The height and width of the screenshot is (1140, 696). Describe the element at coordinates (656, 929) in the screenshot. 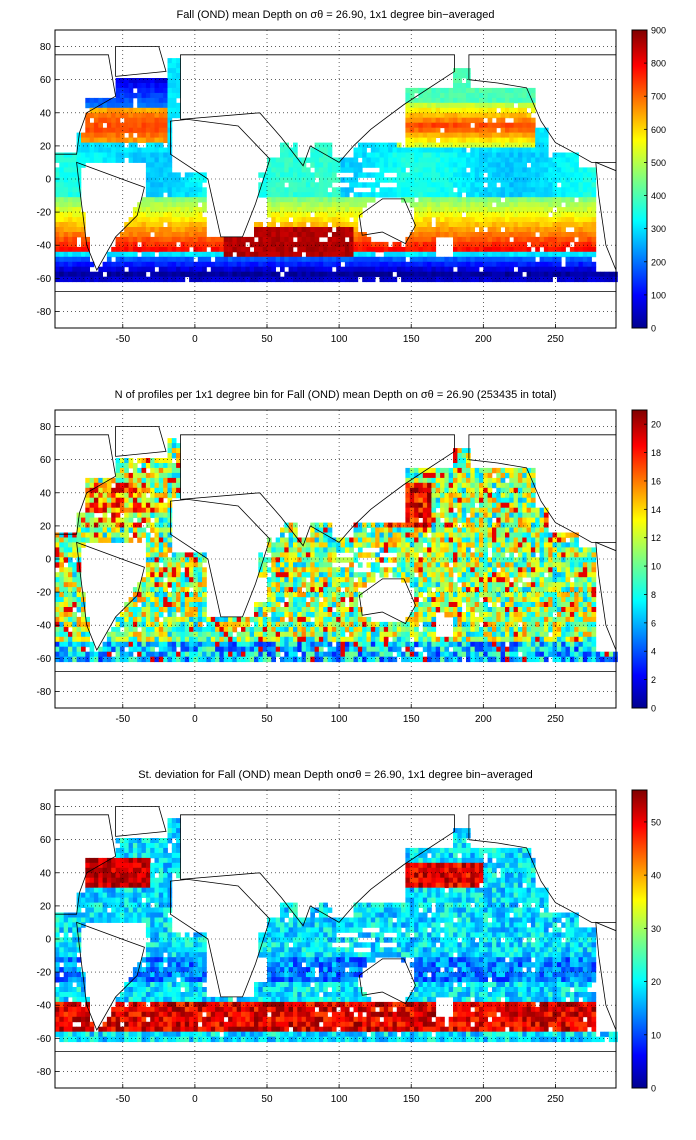

I see `colorbar-tick-label: 30` at that location.